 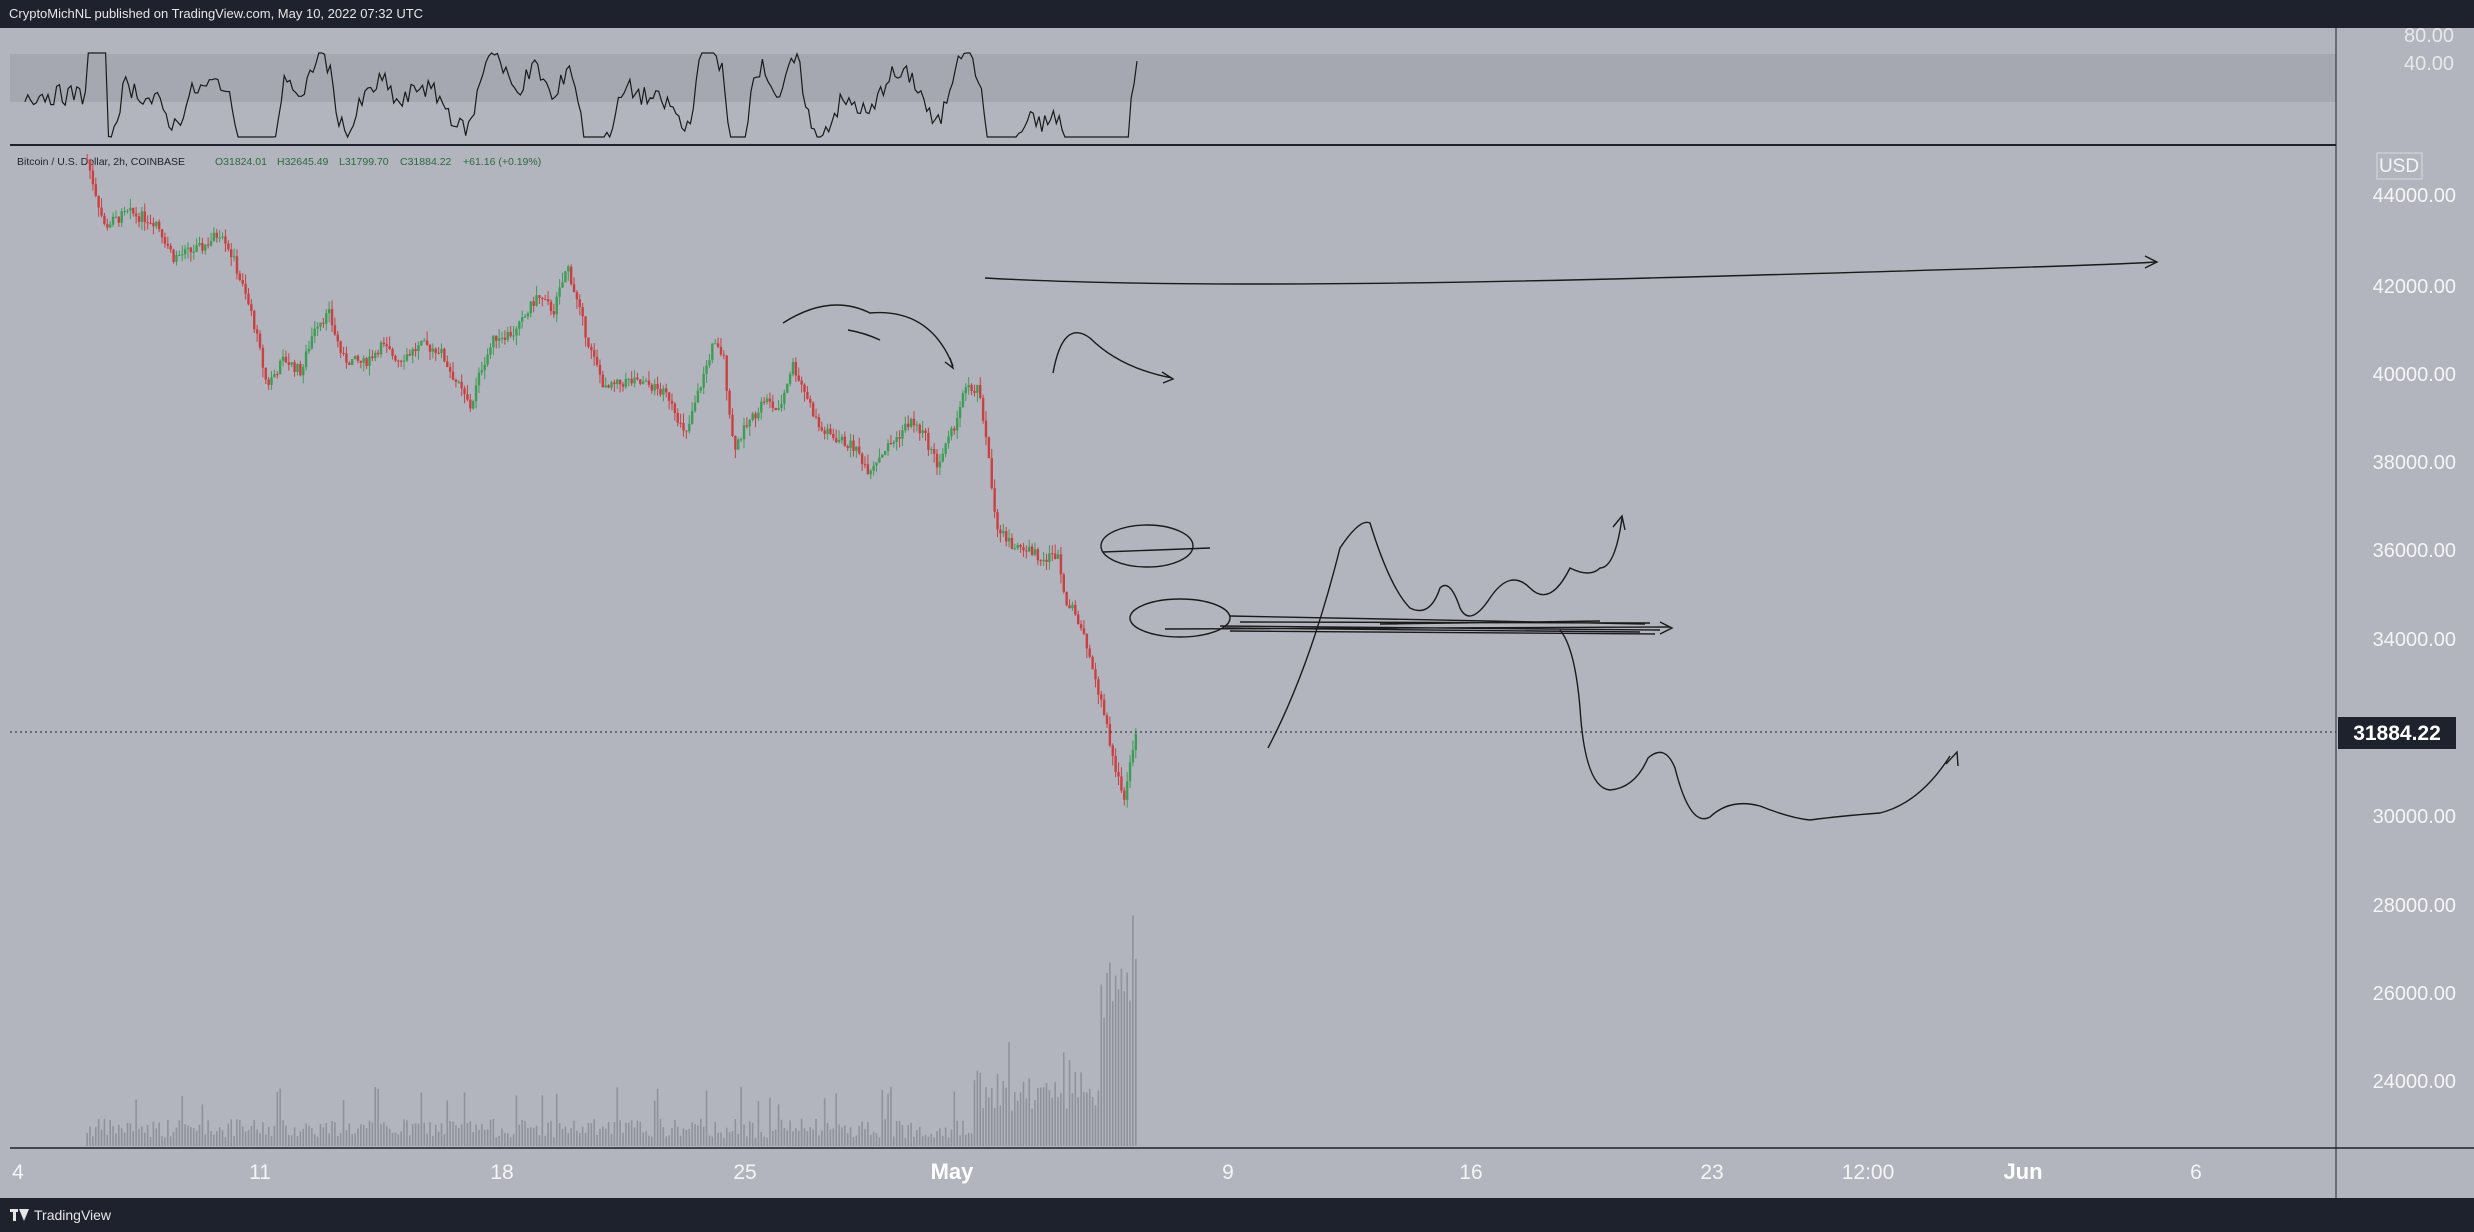 I want to click on time-axis: 4 11 18 25 May 9 16 23 12:00 Jun 6, so click(x=1242, y=1165).